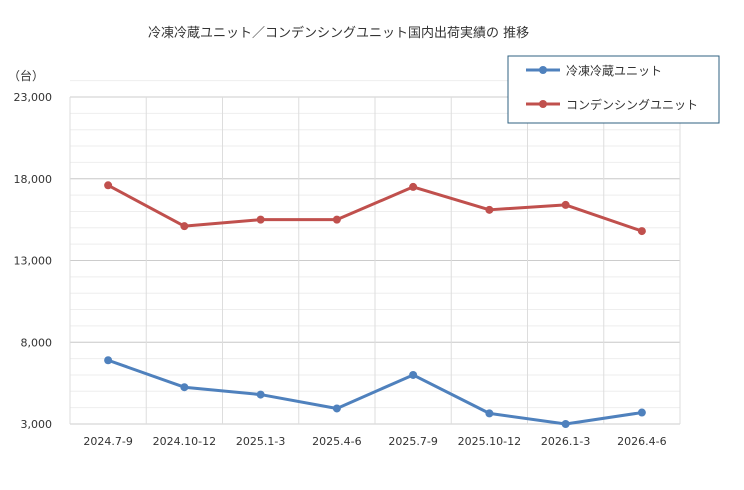 Image resolution: width=744 pixels, height=490 pixels. Describe the element at coordinates (336, 441) in the screenshot. I see `x-tick-label: 2025.4-6` at that location.